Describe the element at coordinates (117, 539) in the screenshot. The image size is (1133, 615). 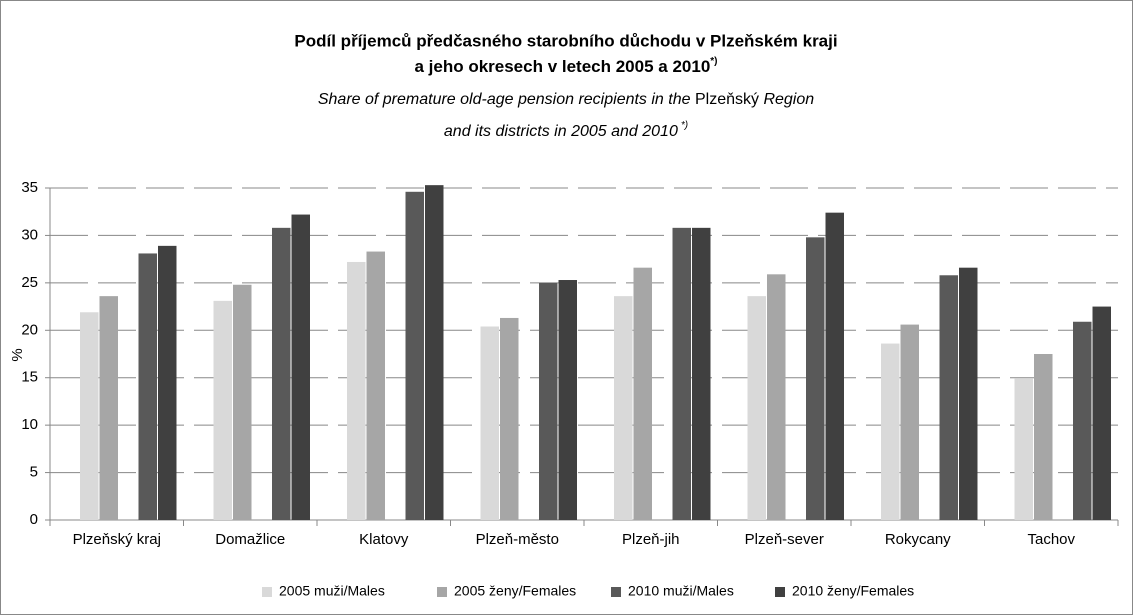
I see `x-tick-label: Plzeňský kraj` at that location.